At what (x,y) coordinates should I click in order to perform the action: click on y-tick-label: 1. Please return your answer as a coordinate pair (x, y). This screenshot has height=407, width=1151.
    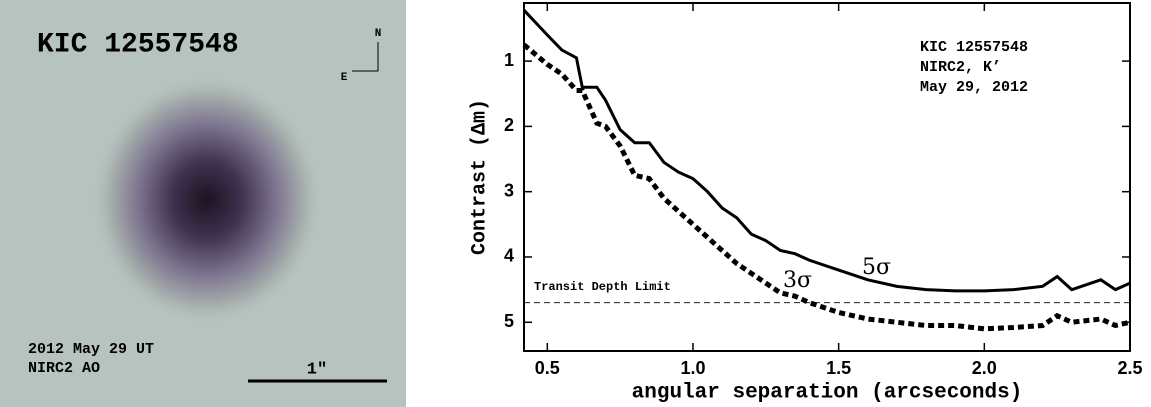
    Looking at the image, I should click on (509, 60).